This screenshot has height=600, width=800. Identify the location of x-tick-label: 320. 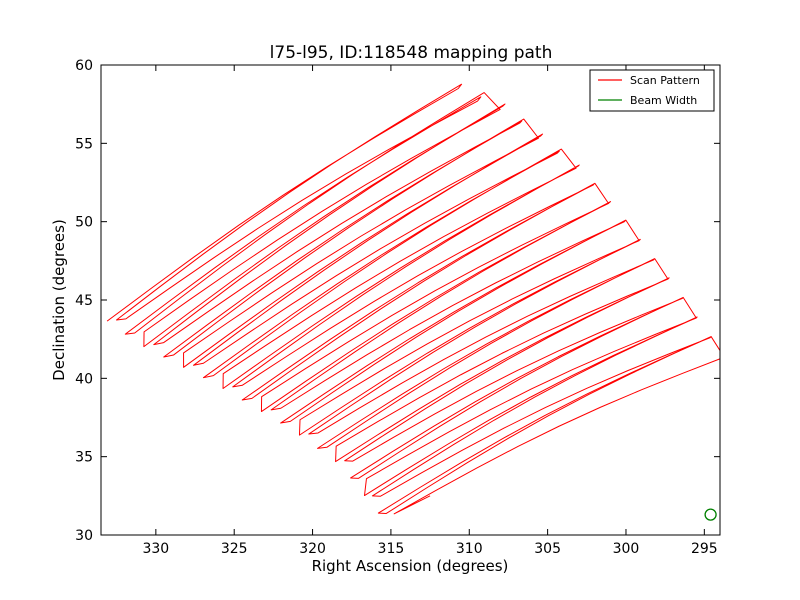
(312, 549).